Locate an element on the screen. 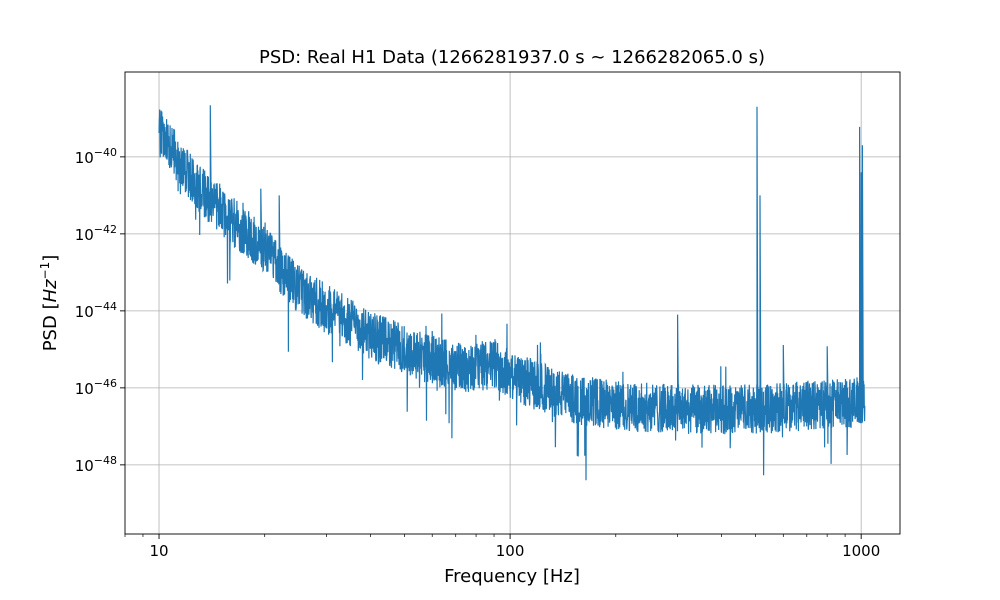  y-tick-label: 10−48 is located at coordinates (96, 464).